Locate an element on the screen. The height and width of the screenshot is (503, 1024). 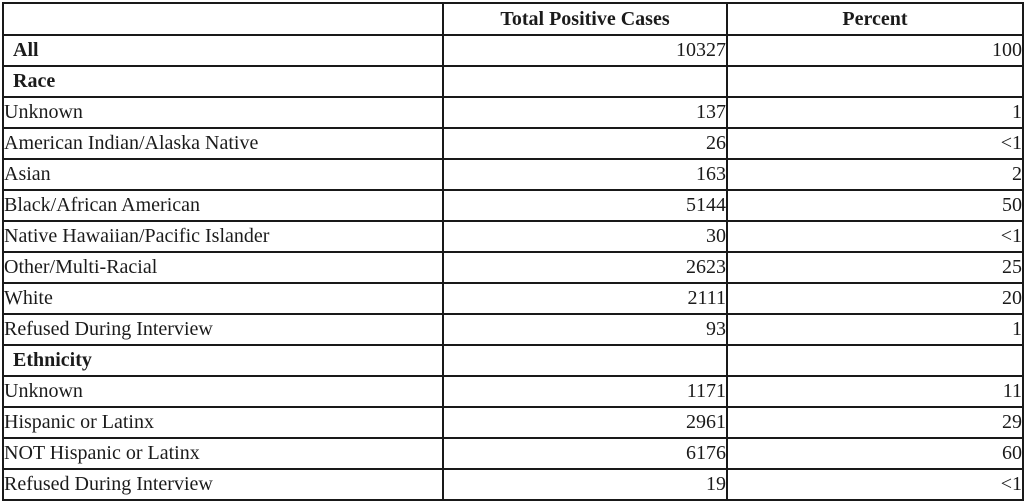
table-row: Refused During Interview 93 1 is located at coordinates (513, 329).